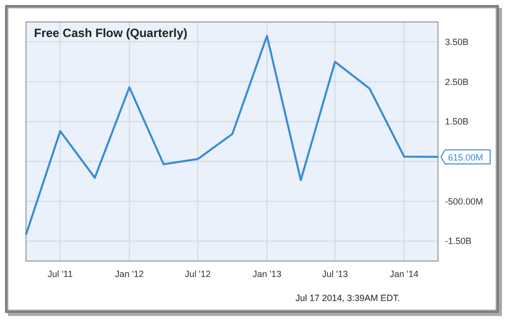 The image size is (509, 329). Describe the element at coordinates (347, 298) in the screenshot. I see `text: Jul 17 2014, 3:39AM EDT.` at that location.